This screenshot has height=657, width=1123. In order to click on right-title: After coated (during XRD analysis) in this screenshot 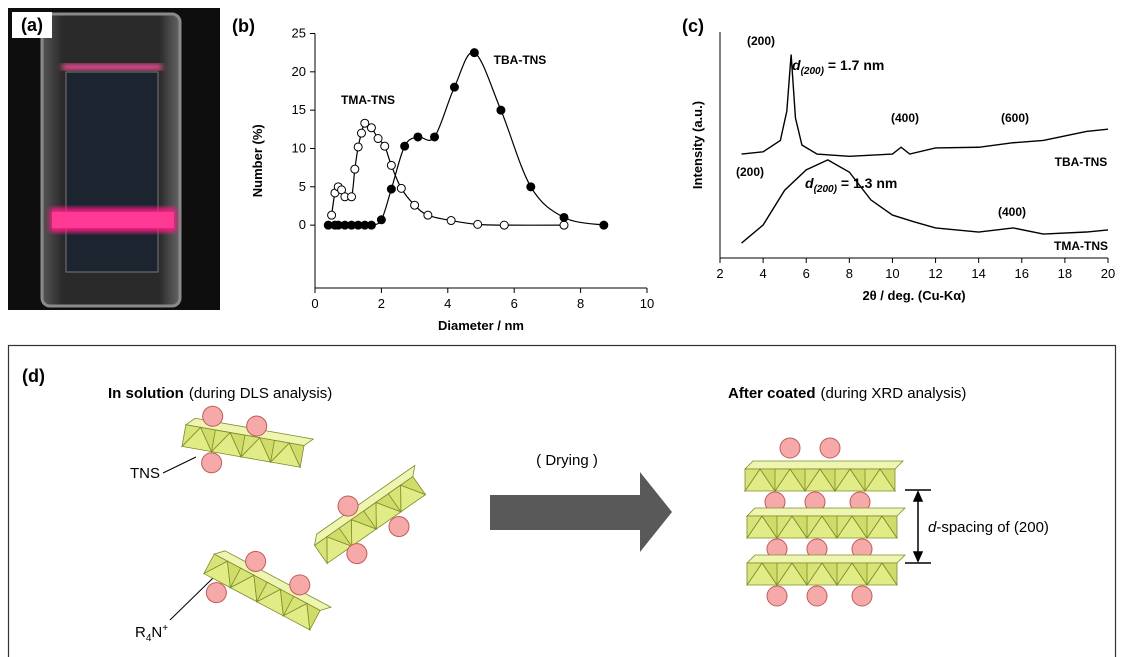, I will do `click(847, 393)`.